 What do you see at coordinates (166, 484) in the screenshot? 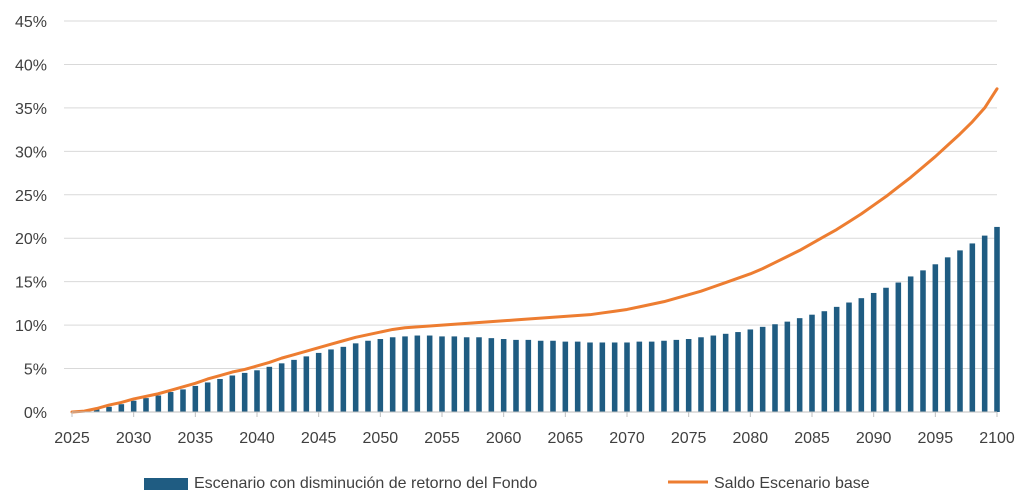
I see `legend-swatch-bar` at bounding box center [166, 484].